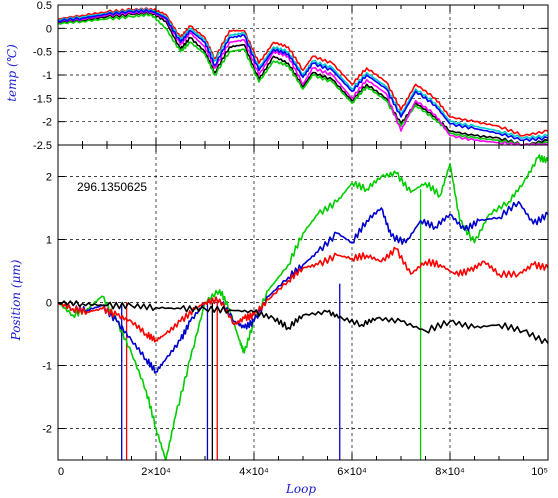 This screenshot has width=558, height=498. I want to click on temperature-y-tick-label: -2, so click(47, 123).